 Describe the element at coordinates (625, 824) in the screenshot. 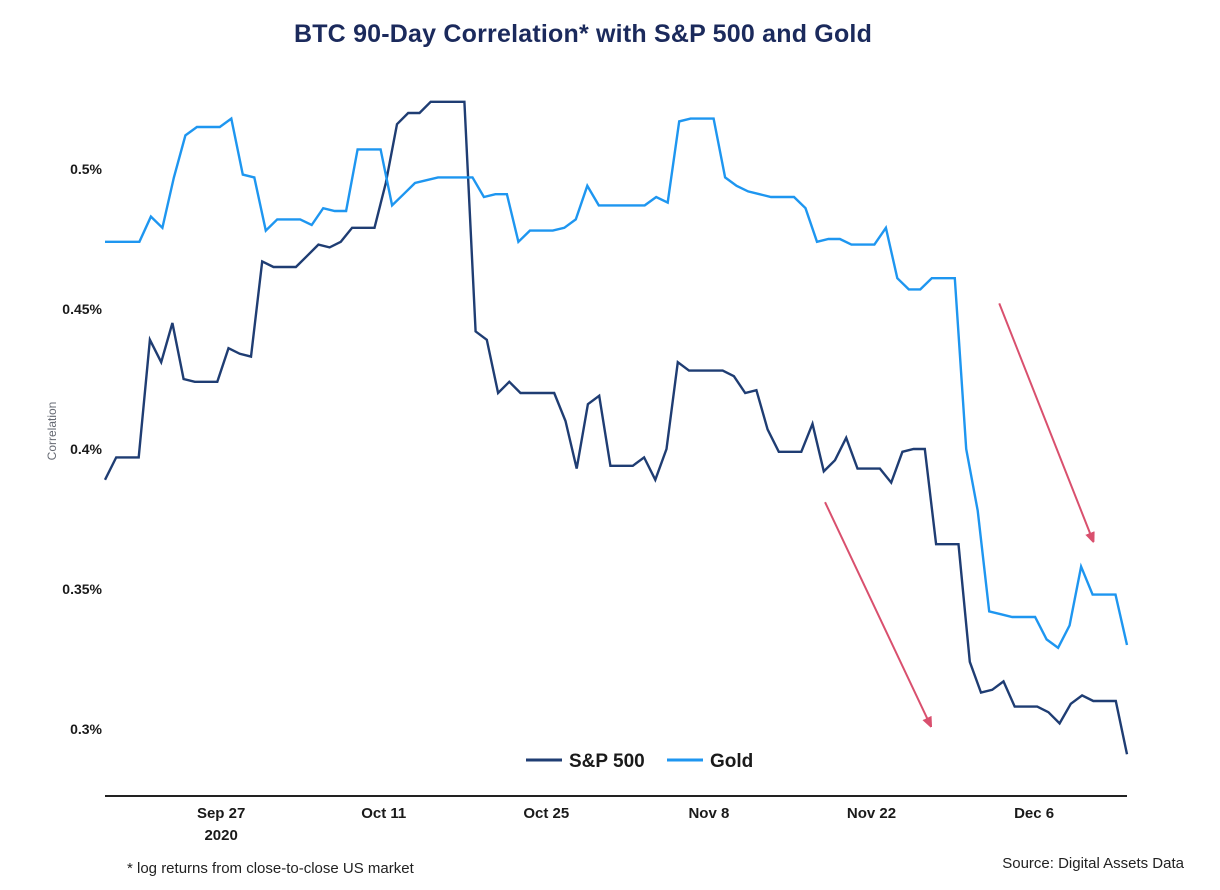

I see `x-axis: Sep 27 2020 Oct 11 Oct 25 Nov 8 Nov 22 Dec 6` at that location.